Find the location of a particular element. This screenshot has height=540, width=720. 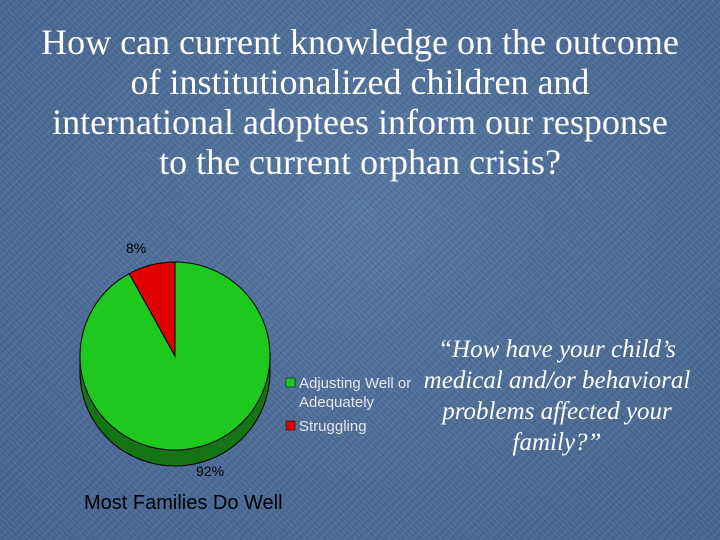

chart-legend: Adjusting Well or Adequately Struggling is located at coordinates (348, 405).